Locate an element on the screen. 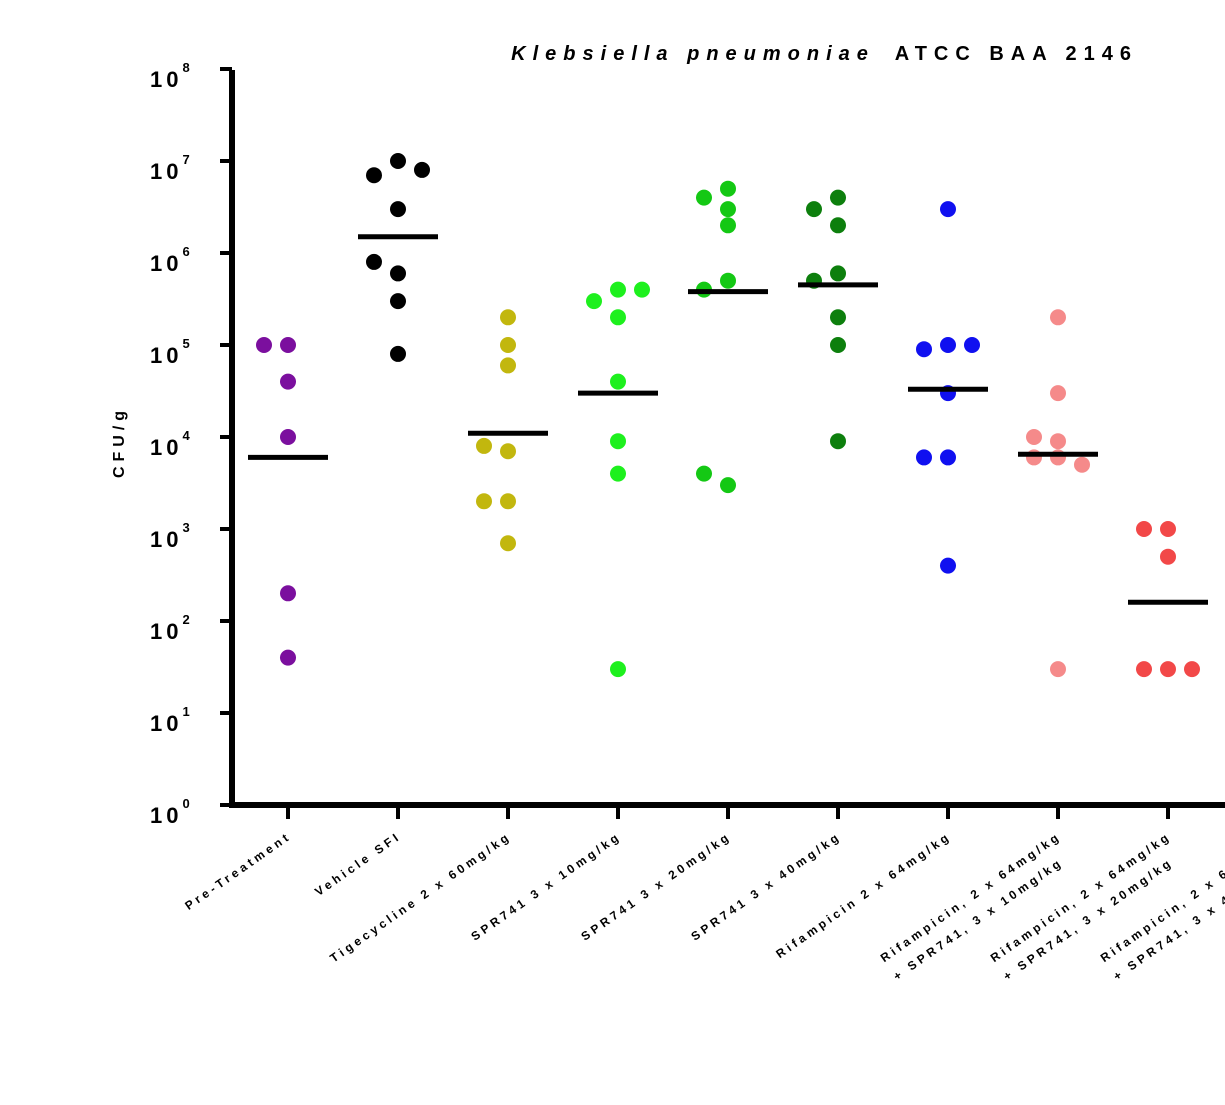 The image size is (1225, 1105). category-label: Vehicle SFI is located at coordinates (357, 864).